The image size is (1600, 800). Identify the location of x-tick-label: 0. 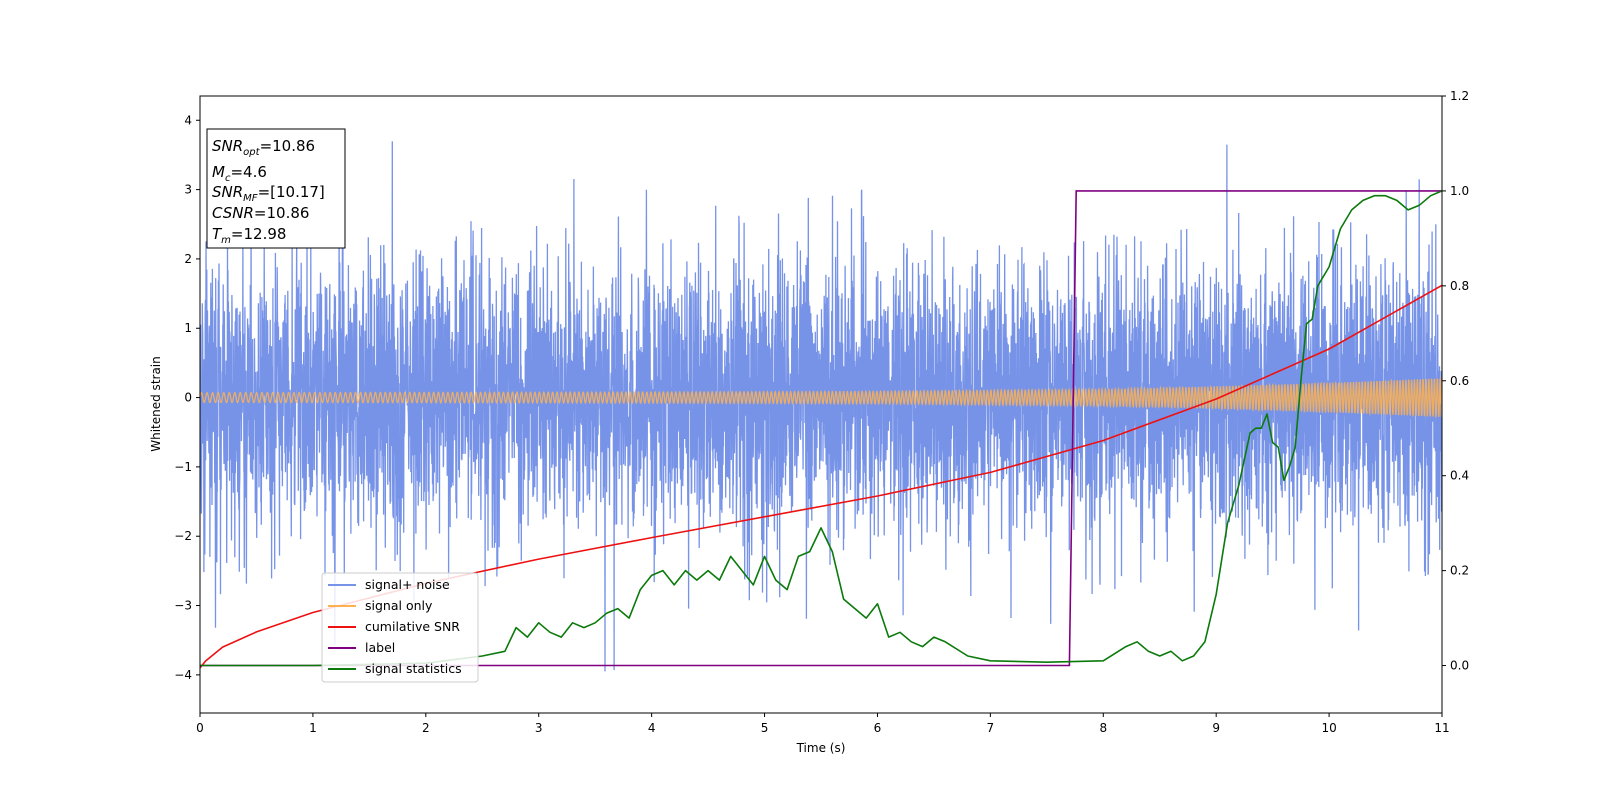
(200, 728).